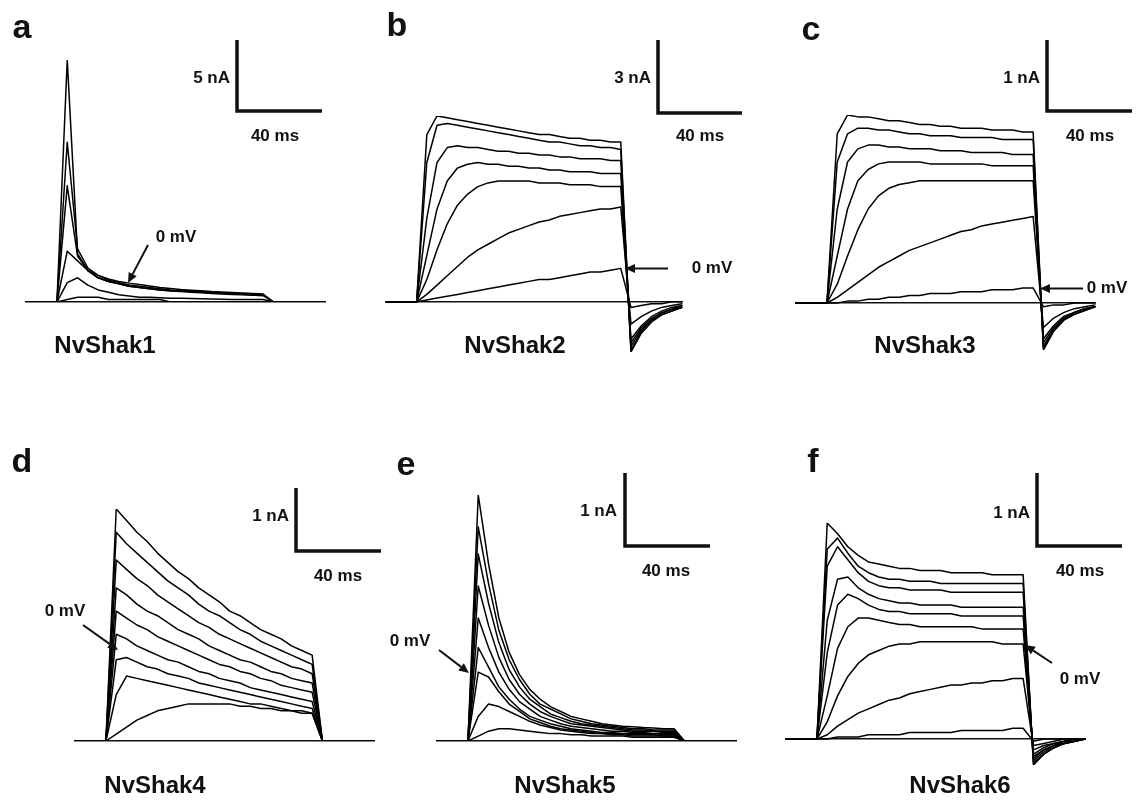 The width and height of the screenshot is (1145, 803). Describe the element at coordinates (960, 784) in the screenshot. I see `x-axis-title: NvShak6` at that location.